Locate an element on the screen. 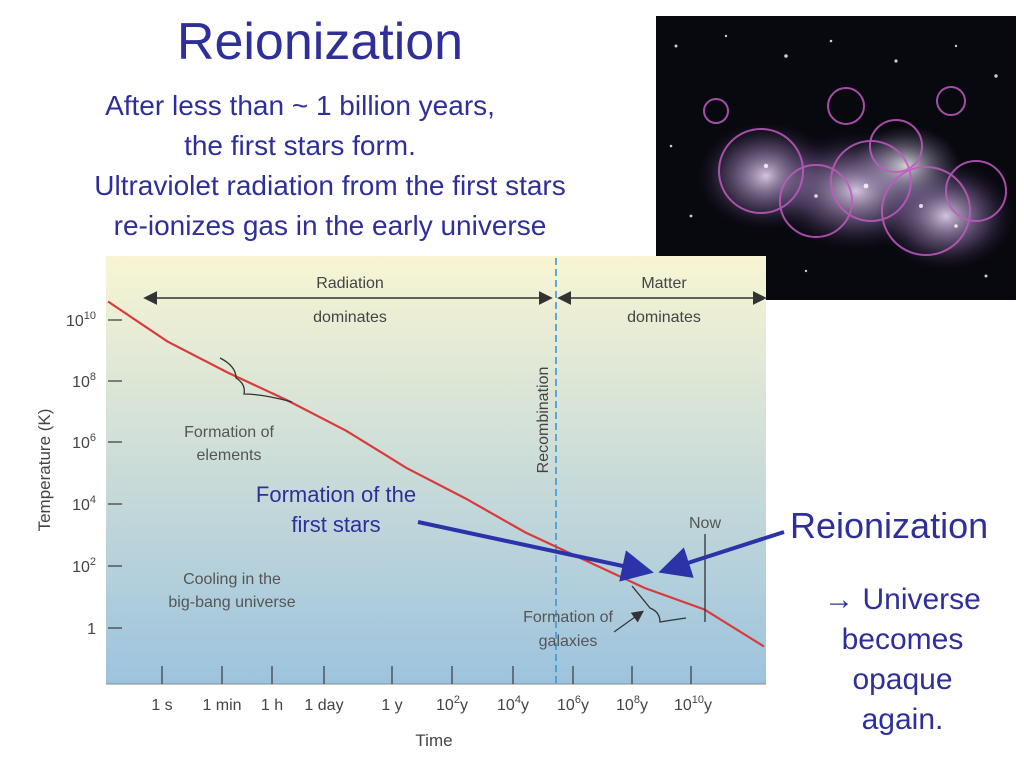 The height and width of the screenshot is (768, 1024). callout-line-1: → Universe is located at coordinates (902, 599).